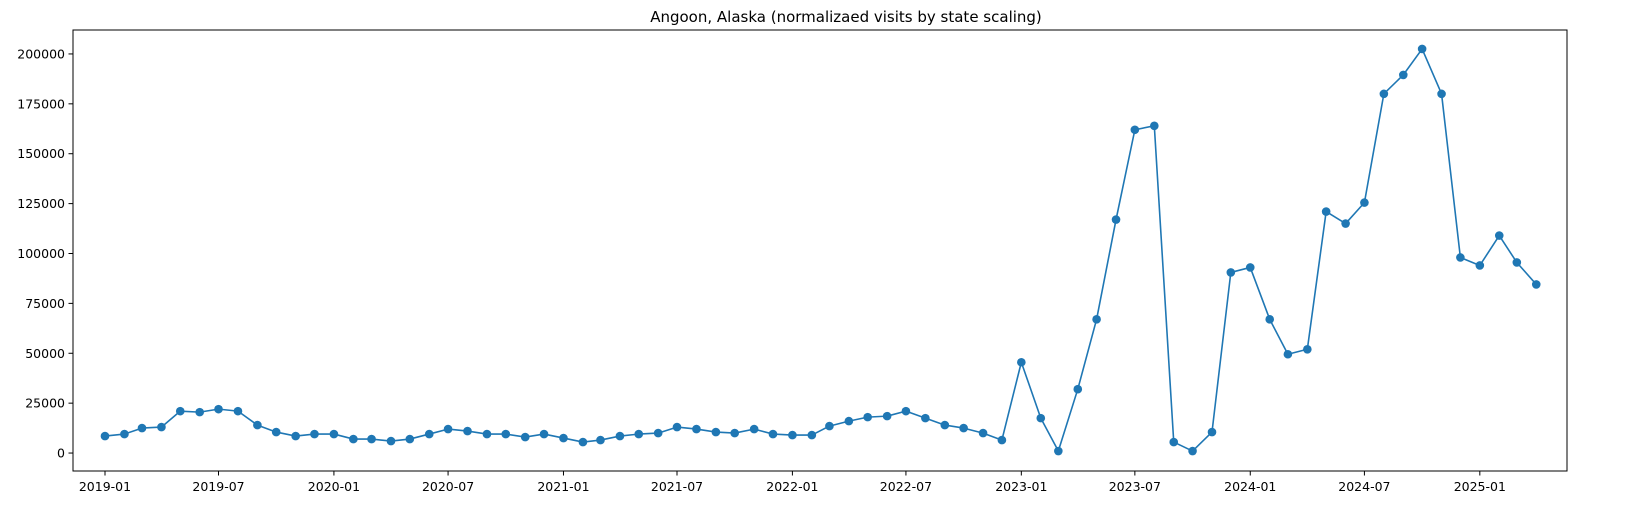 The width and height of the screenshot is (1632, 526). What do you see at coordinates (41, 103) in the screenshot?
I see `y-tick-label: 175000` at bounding box center [41, 103].